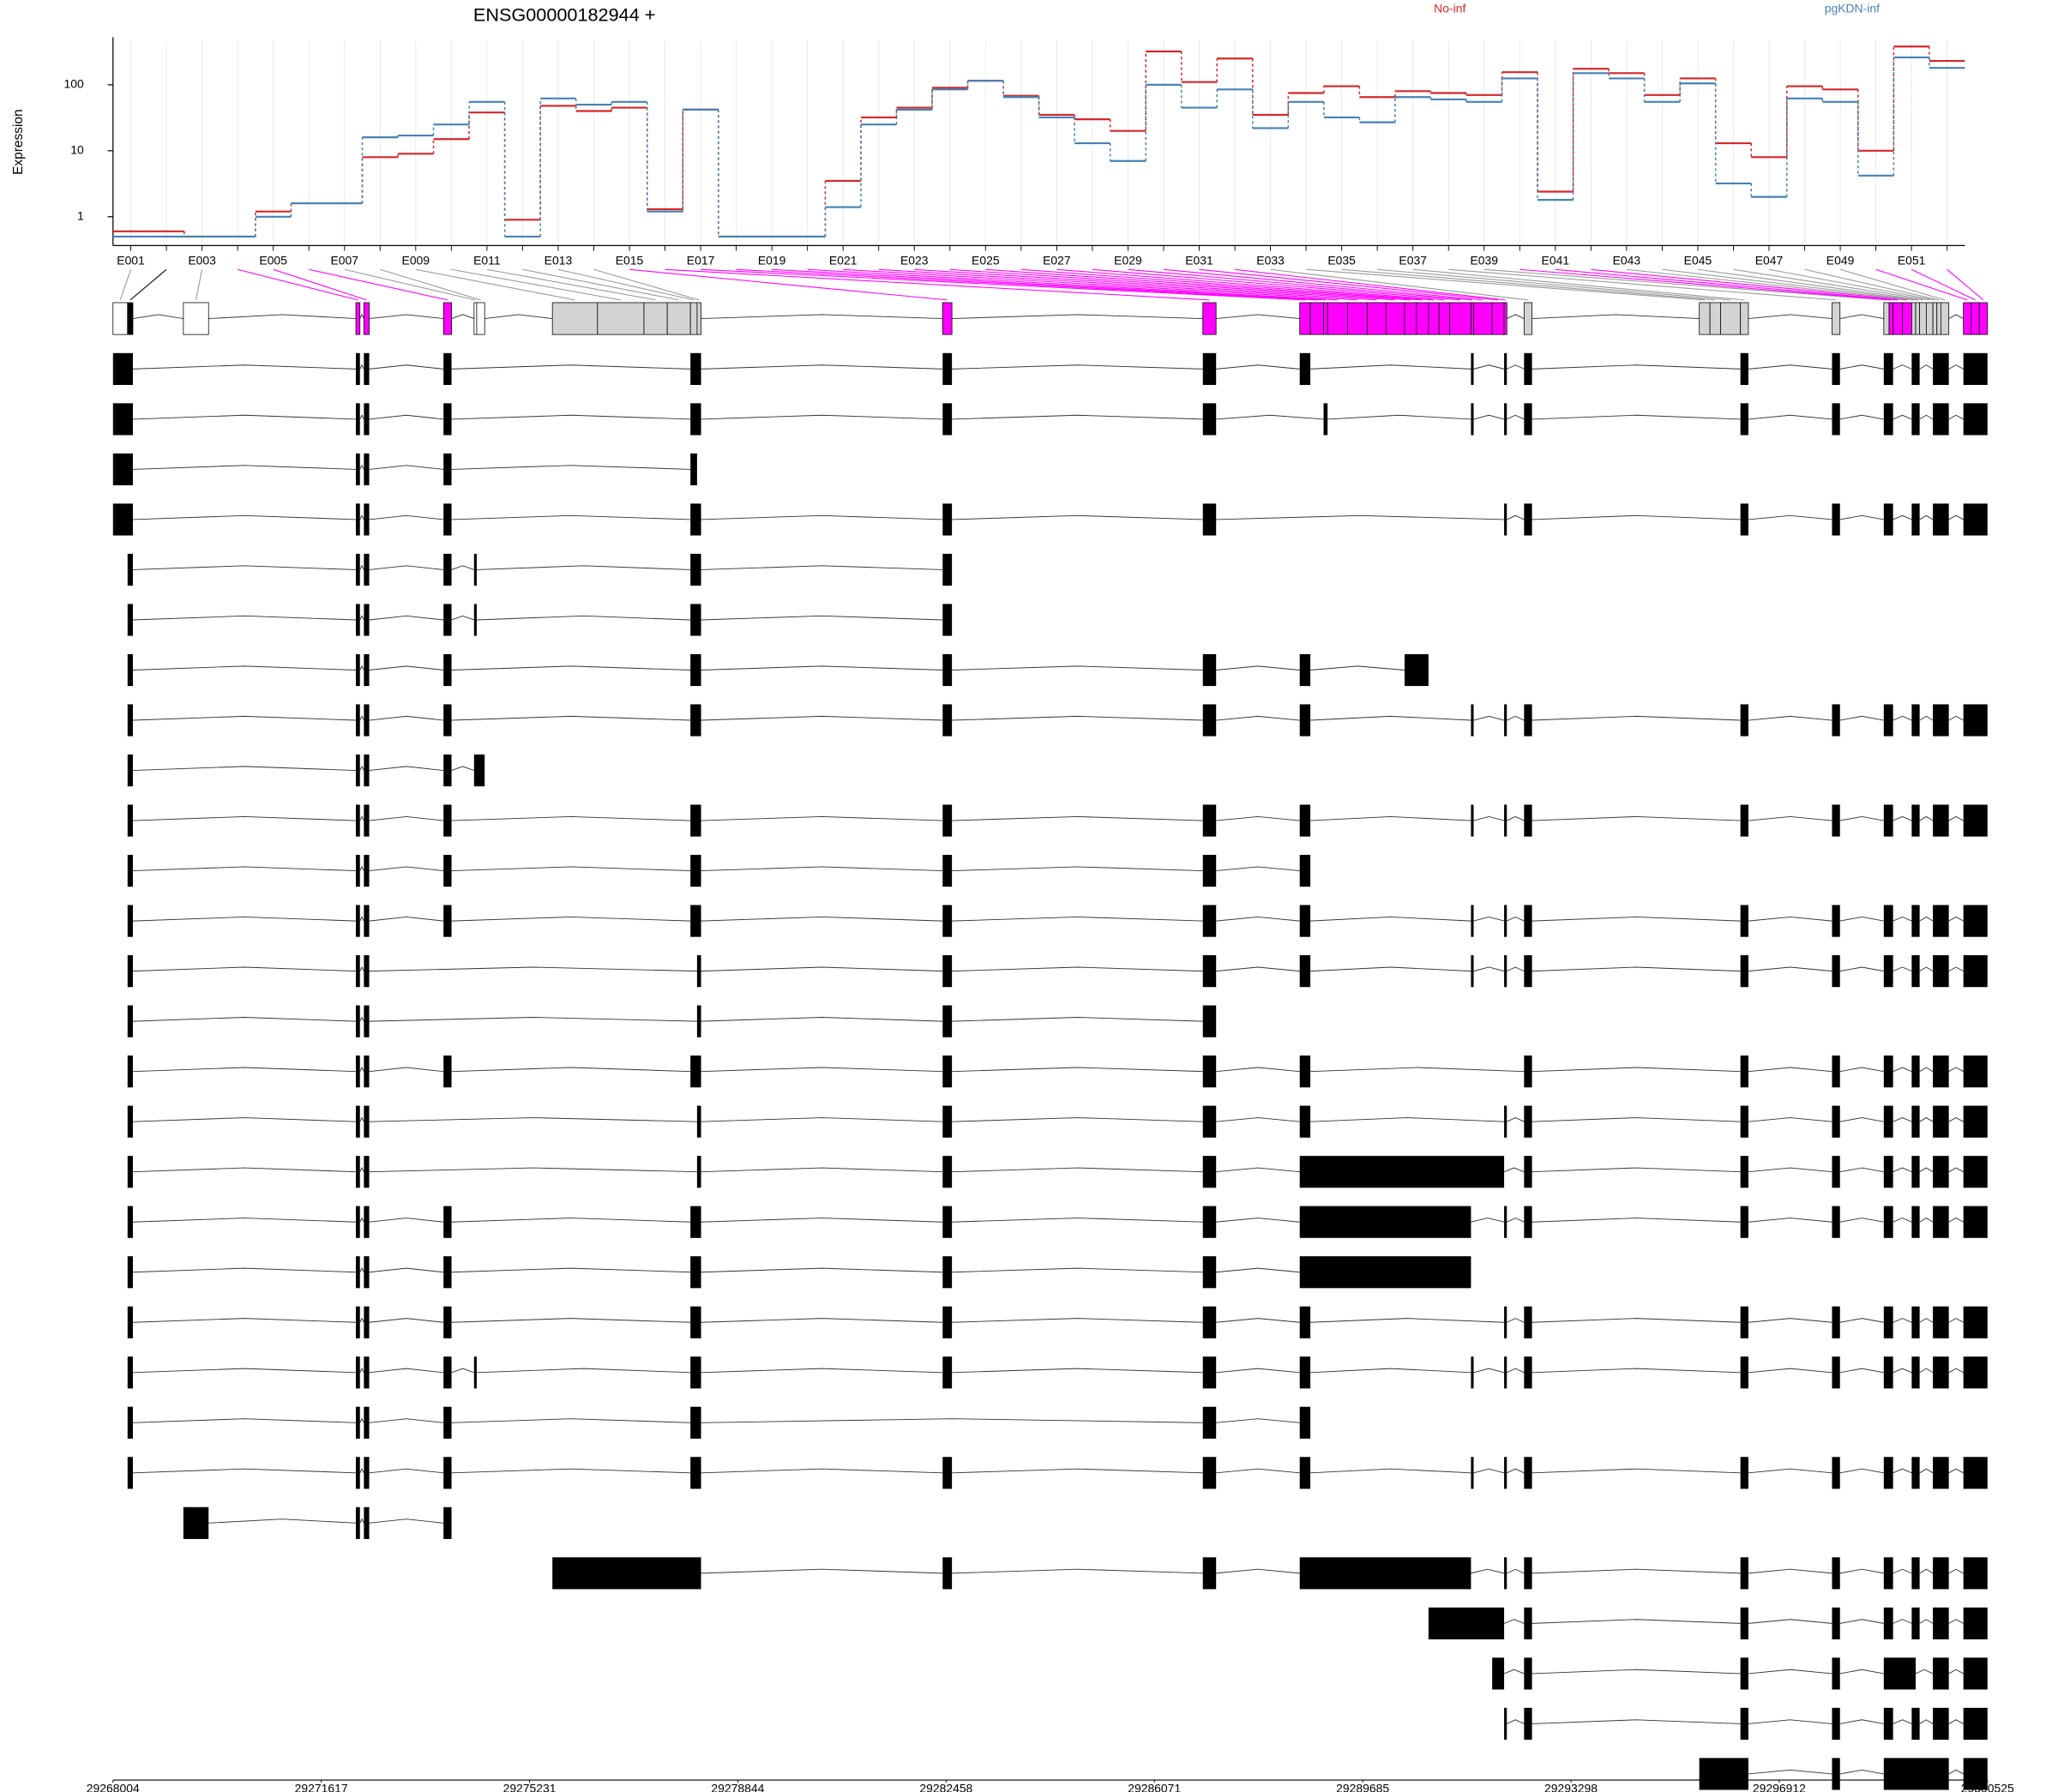 The height and width of the screenshot is (1792, 2058). I want to click on genome-tick-label: 29286071, so click(1155, 1787).